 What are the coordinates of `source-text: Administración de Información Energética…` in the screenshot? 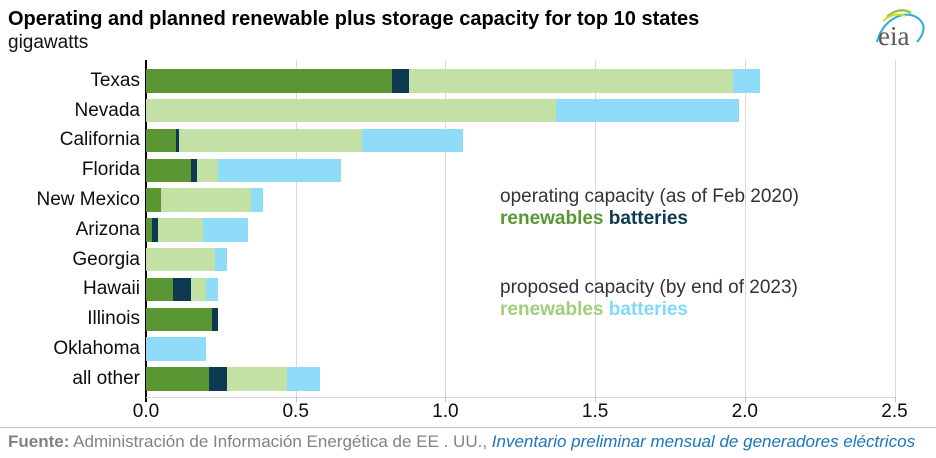 It's located at (280, 441).